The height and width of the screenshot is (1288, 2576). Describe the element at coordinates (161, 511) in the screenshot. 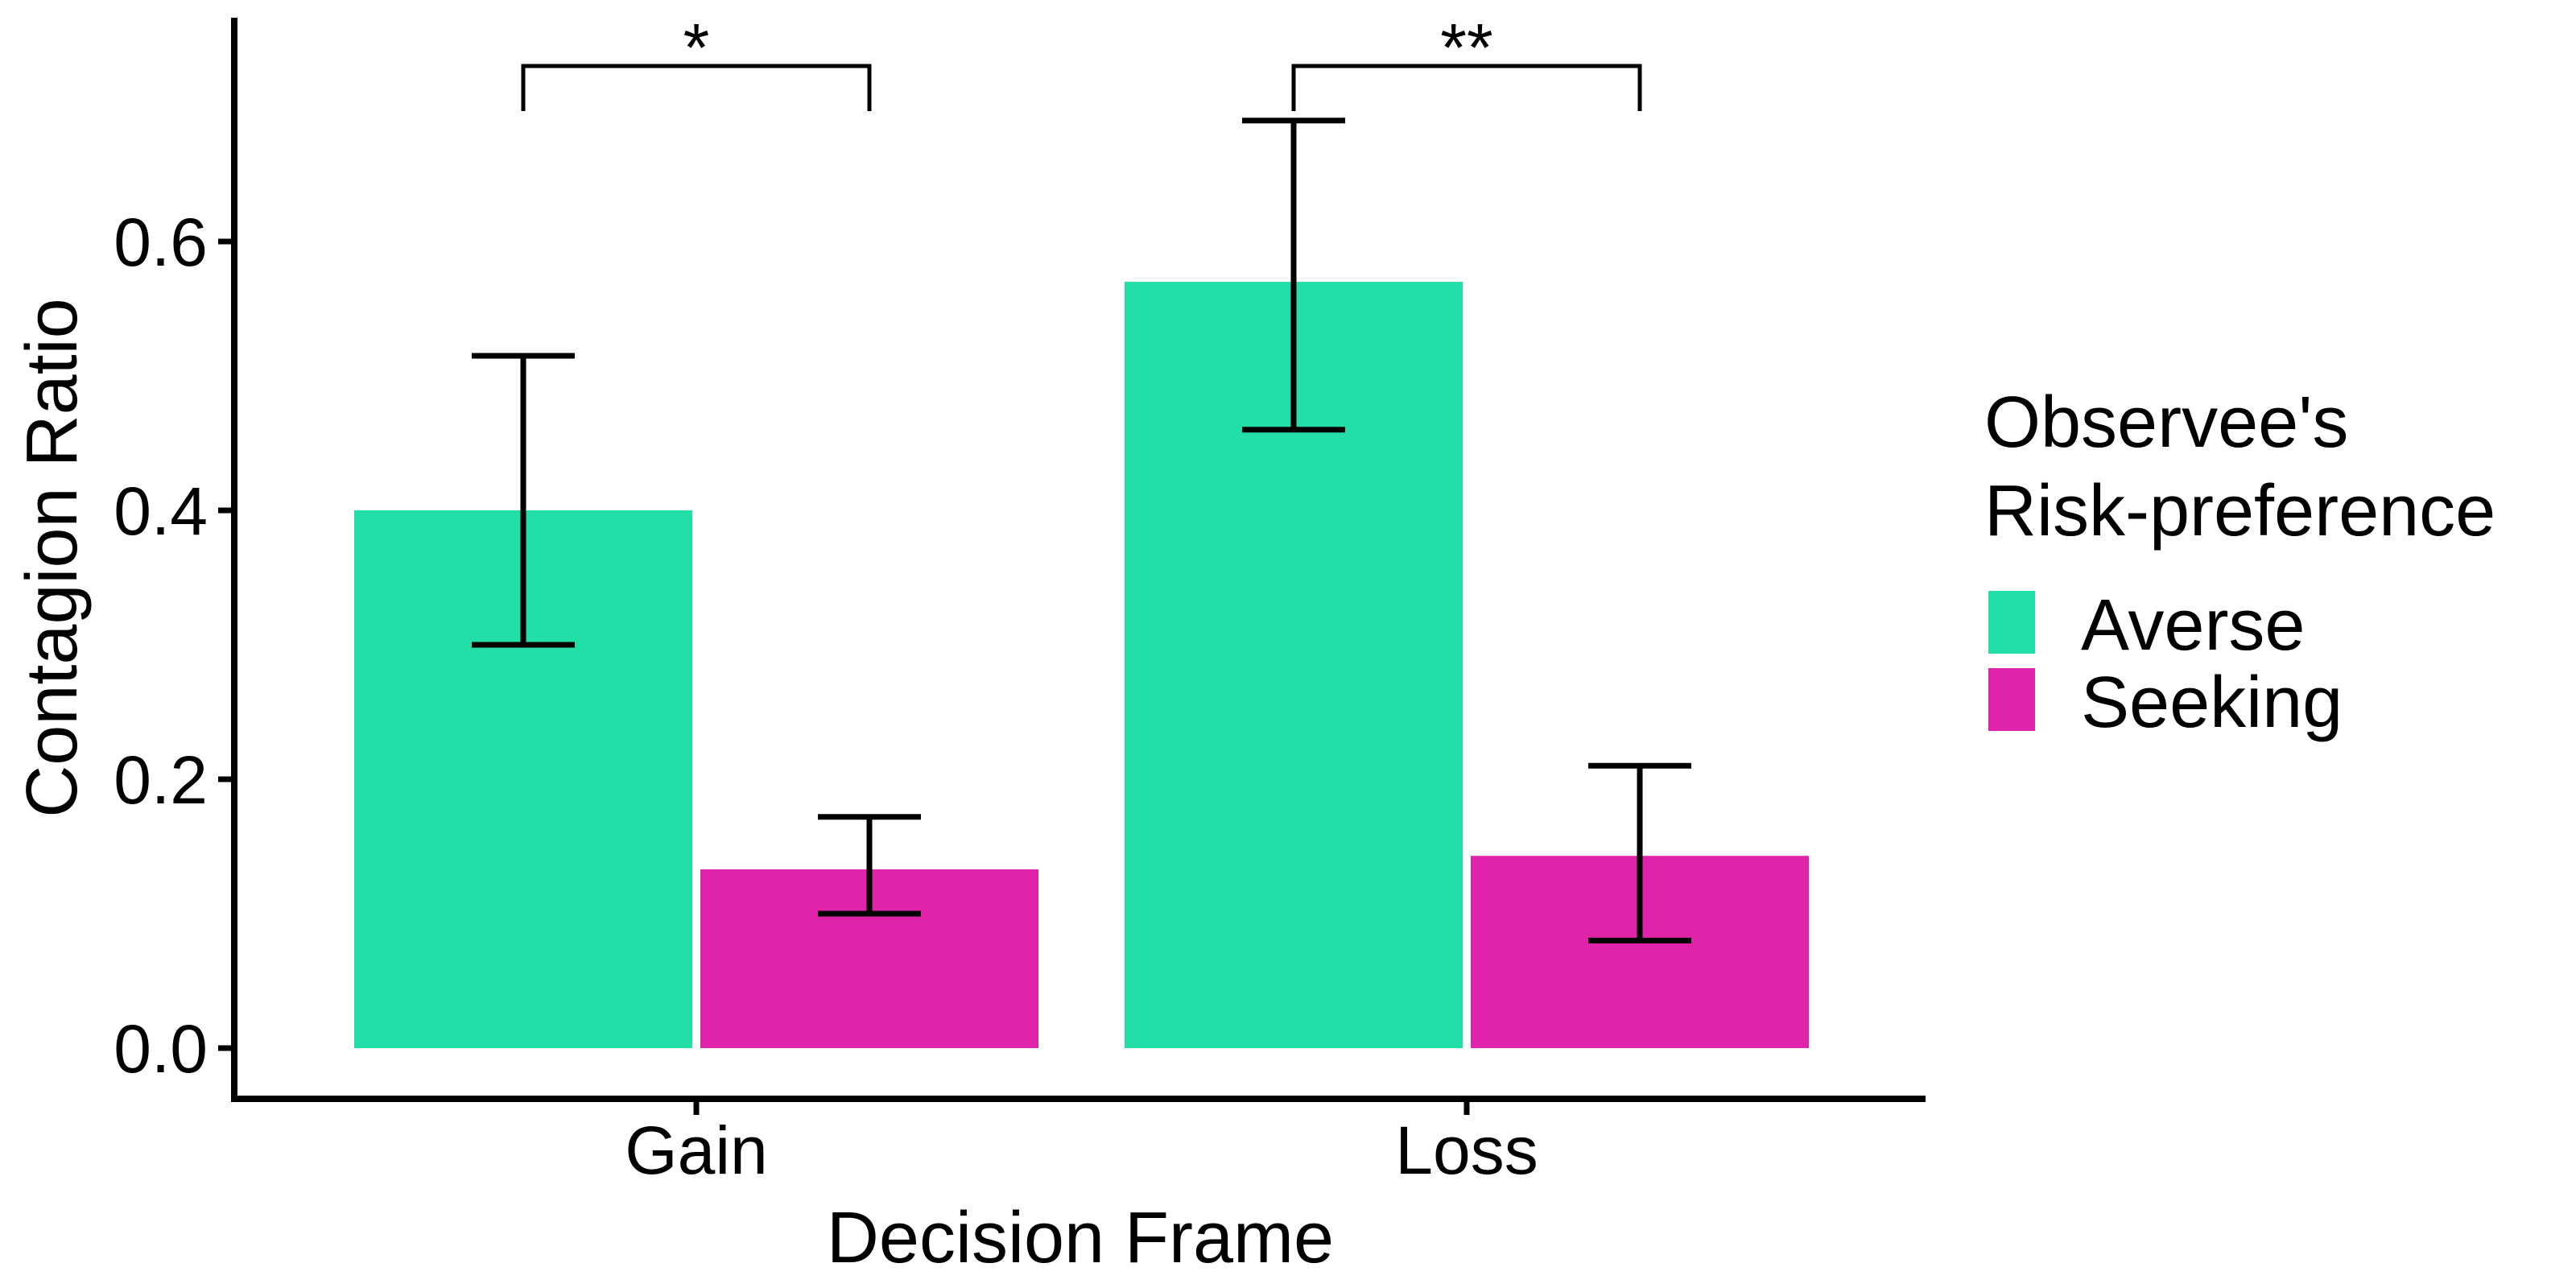

I see `y-tick-label: 0.4` at that location.